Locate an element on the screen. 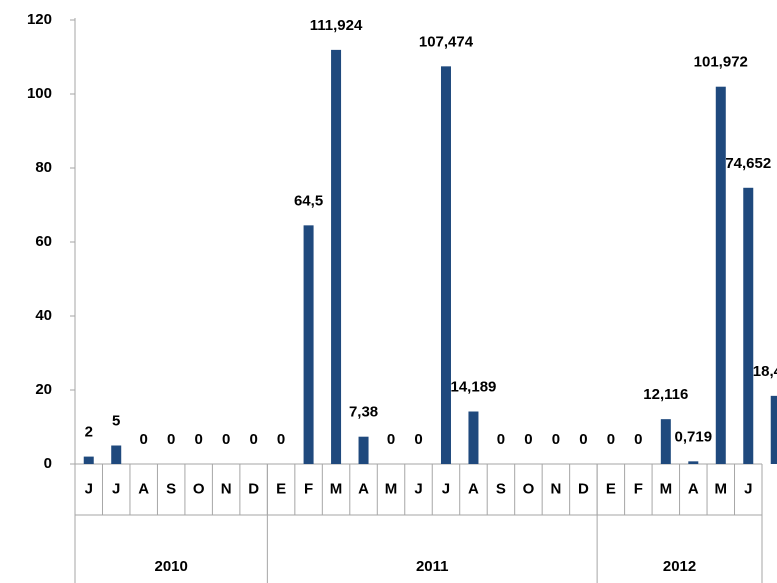 The image size is (777, 583). y-tick-label: 100 is located at coordinates (39, 93).